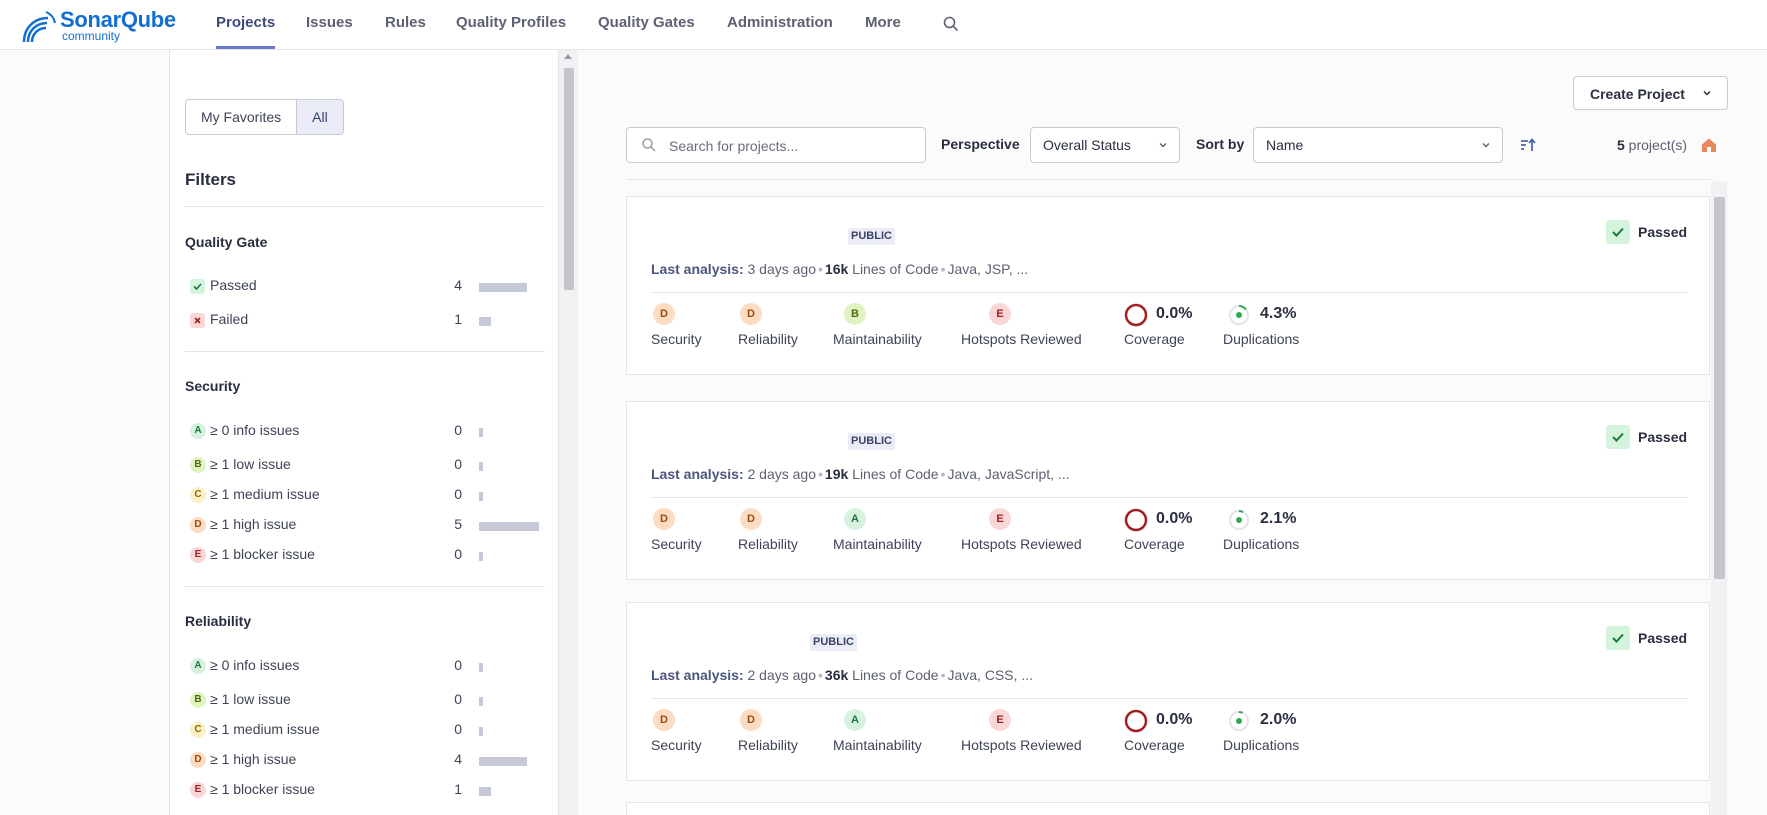 The width and height of the screenshot is (1767, 815). Describe the element at coordinates (329, 22) in the screenshot. I see `nav-issues: Issues` at that location.